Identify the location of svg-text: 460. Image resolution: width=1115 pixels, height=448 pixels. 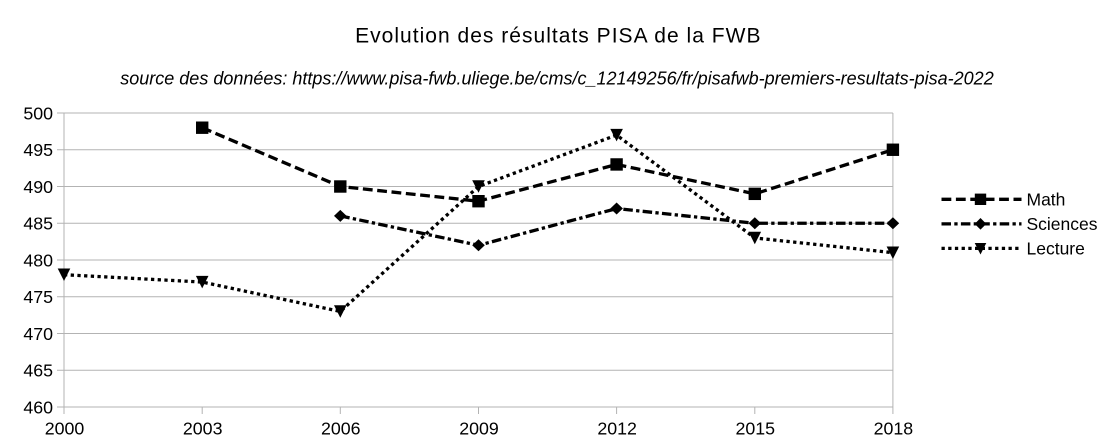
(38, 407).